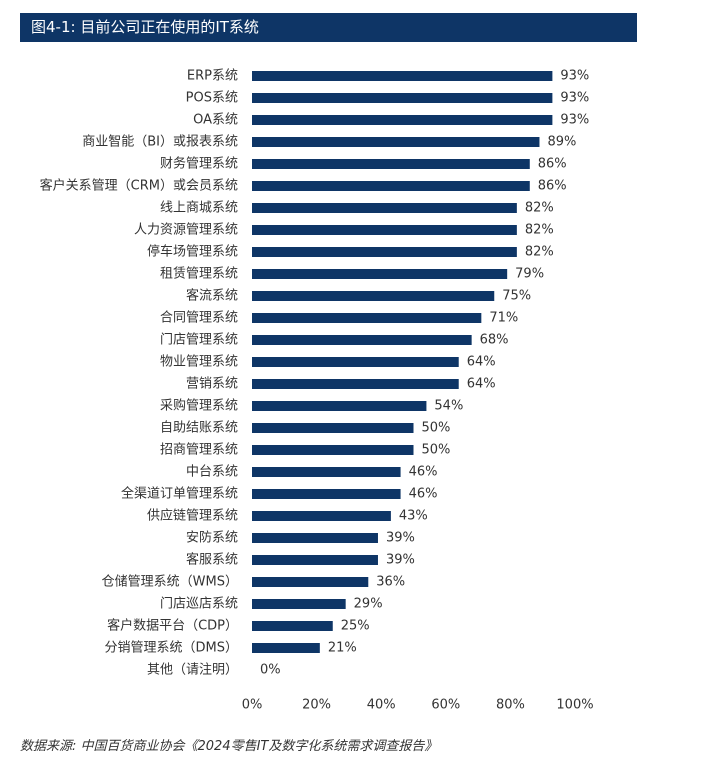 The height and width of the screenshot is (770, 703). Describe the element at coordinates (160, 142) in the screenshot. I see `category-label: 商业智能（BI）或报表系统` at that location.